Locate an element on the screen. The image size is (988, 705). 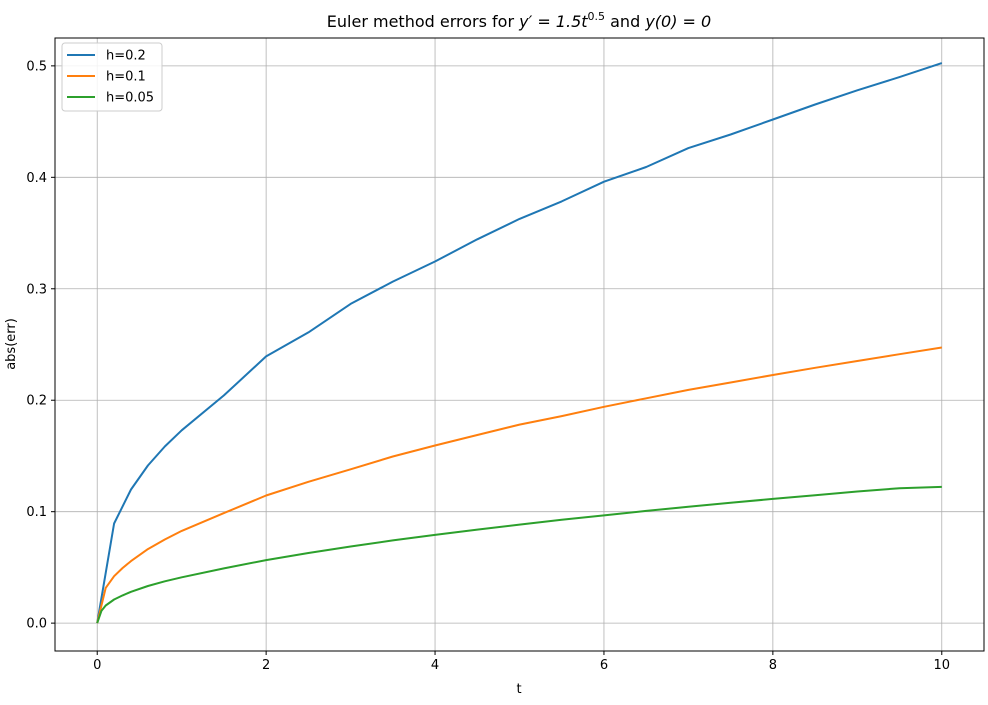
legend-box is located at coordinates (112, 77).